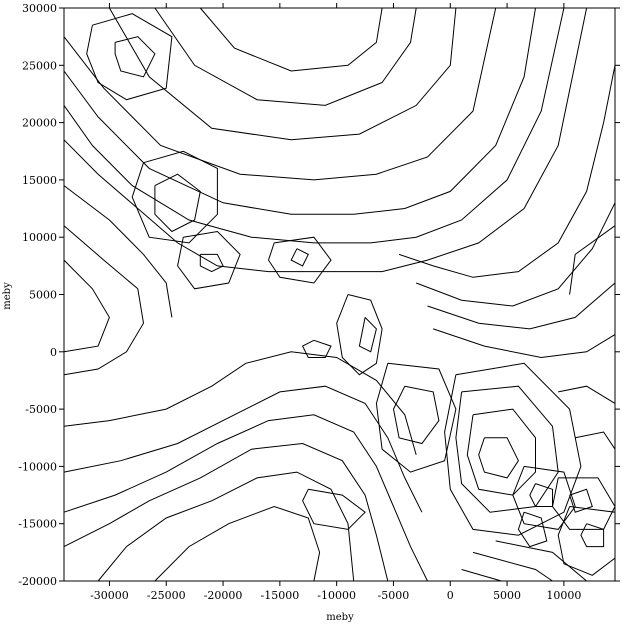 Image resolution: width=624 pixels, height=624 pixels. What do you see at coordinates (43, 295) in the screenshot?
I see `y-tick-label: 5000` at bounding box center [43, 295].